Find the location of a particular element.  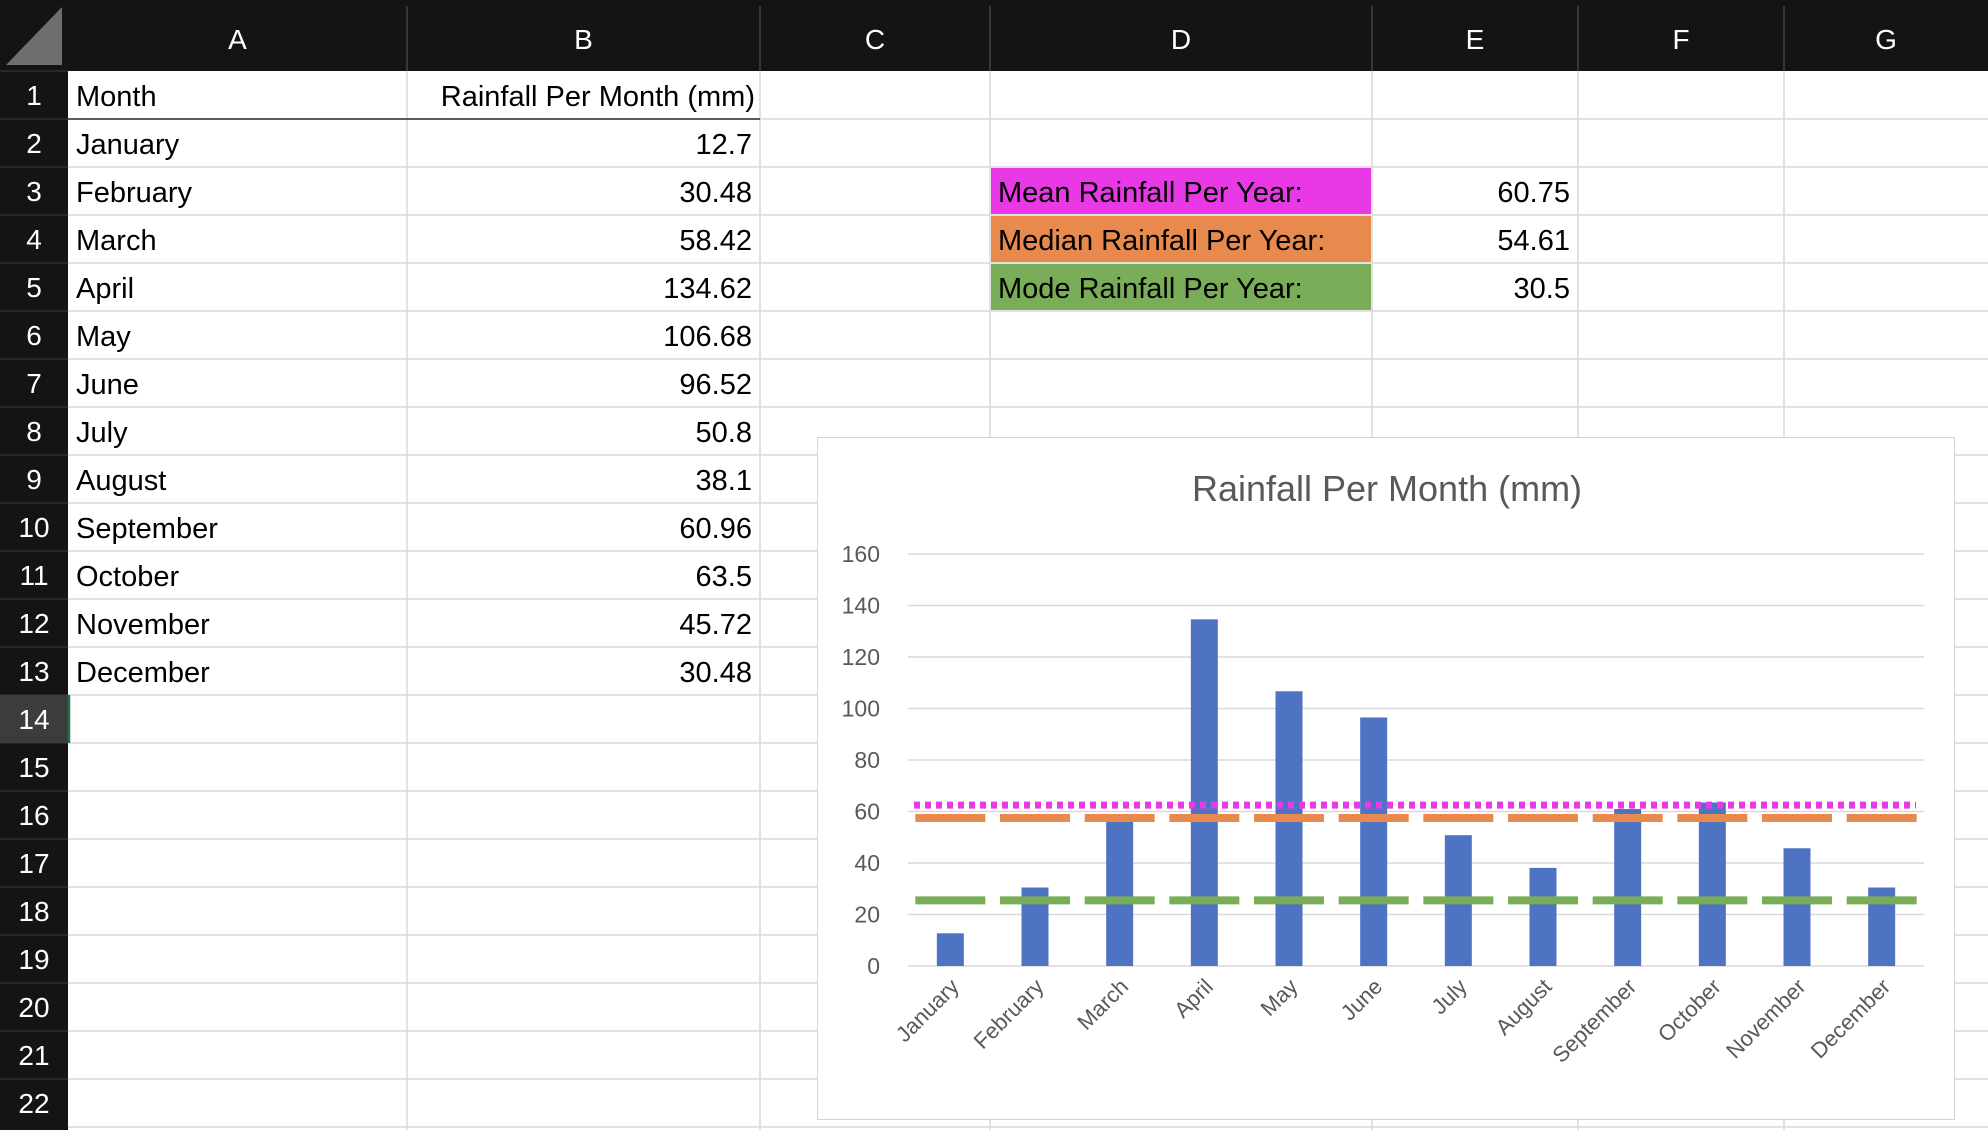

y-tick-label: 140 is located at coordinates (861, 606).